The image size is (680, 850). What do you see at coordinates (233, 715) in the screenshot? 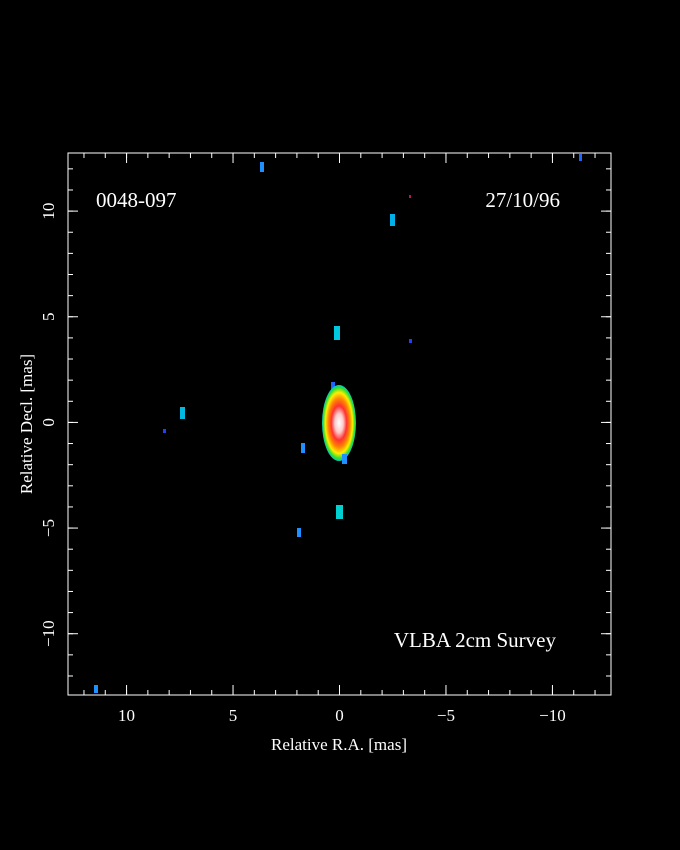
I see `x-tick-label: 5` at bounding box center [233, 715].